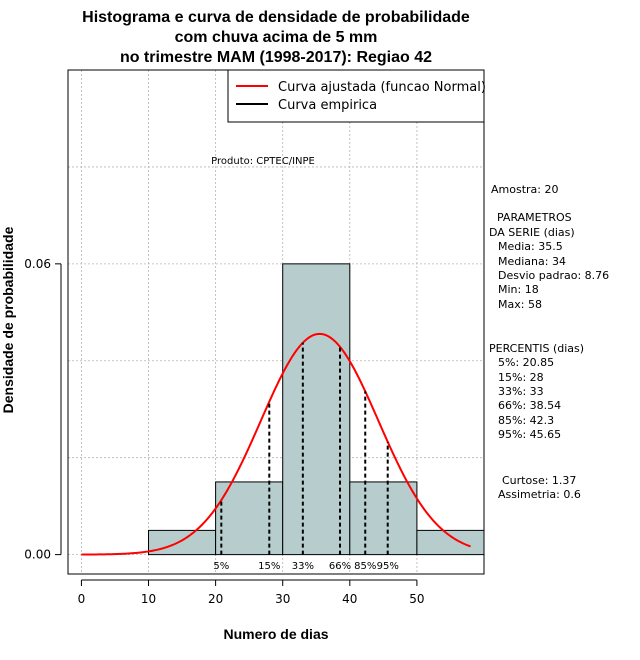 Image resolution: width=640 pixels, height=660 pixels. Describe the element at coordinates (536, 348) in the screenshot. I see `percentiles-header: PERCENTIS (dias)` at that location.